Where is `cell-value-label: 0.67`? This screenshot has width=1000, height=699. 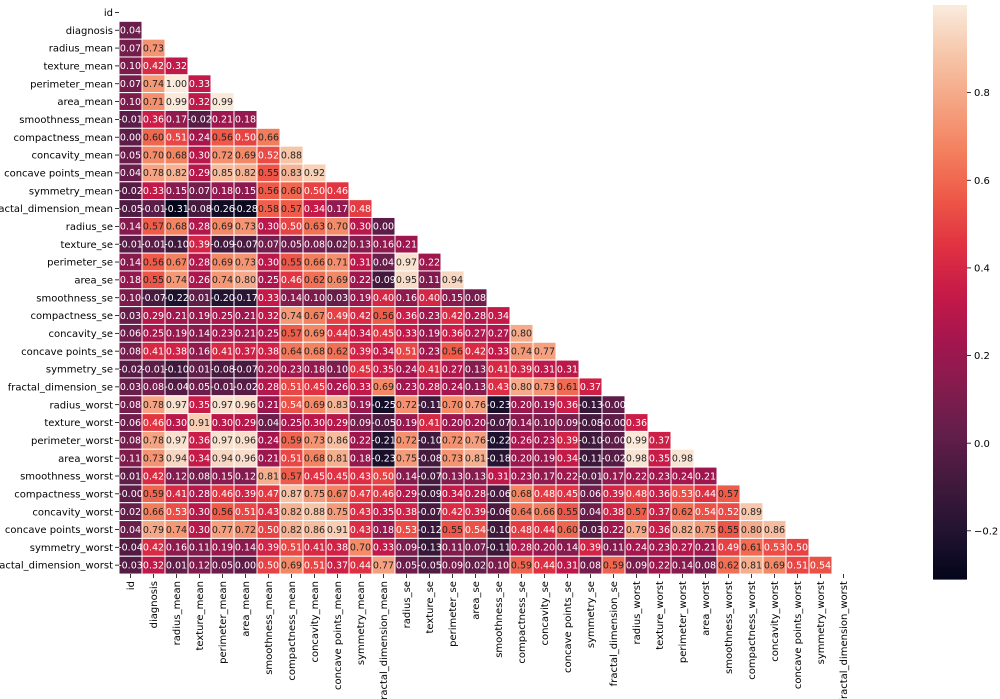
cell-value-label: 0.67 is located at coordinates (176, 262).